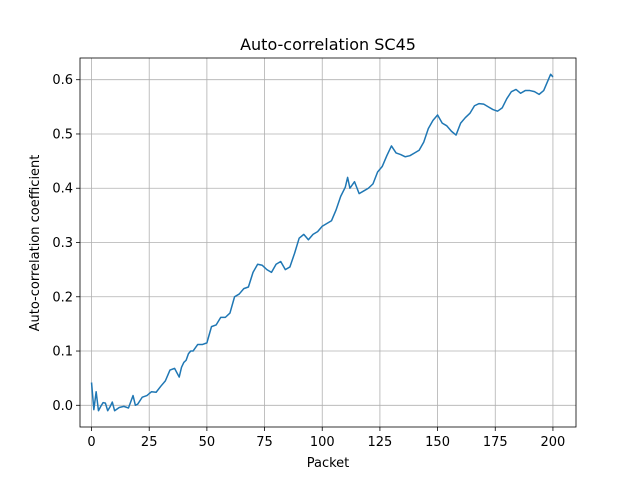 The width and height of the screenshot is (640, 480). Describe the element at coordinates (328, 44) in the screenshot. I see `chart-title: Auto-correlation SC45` at that location.